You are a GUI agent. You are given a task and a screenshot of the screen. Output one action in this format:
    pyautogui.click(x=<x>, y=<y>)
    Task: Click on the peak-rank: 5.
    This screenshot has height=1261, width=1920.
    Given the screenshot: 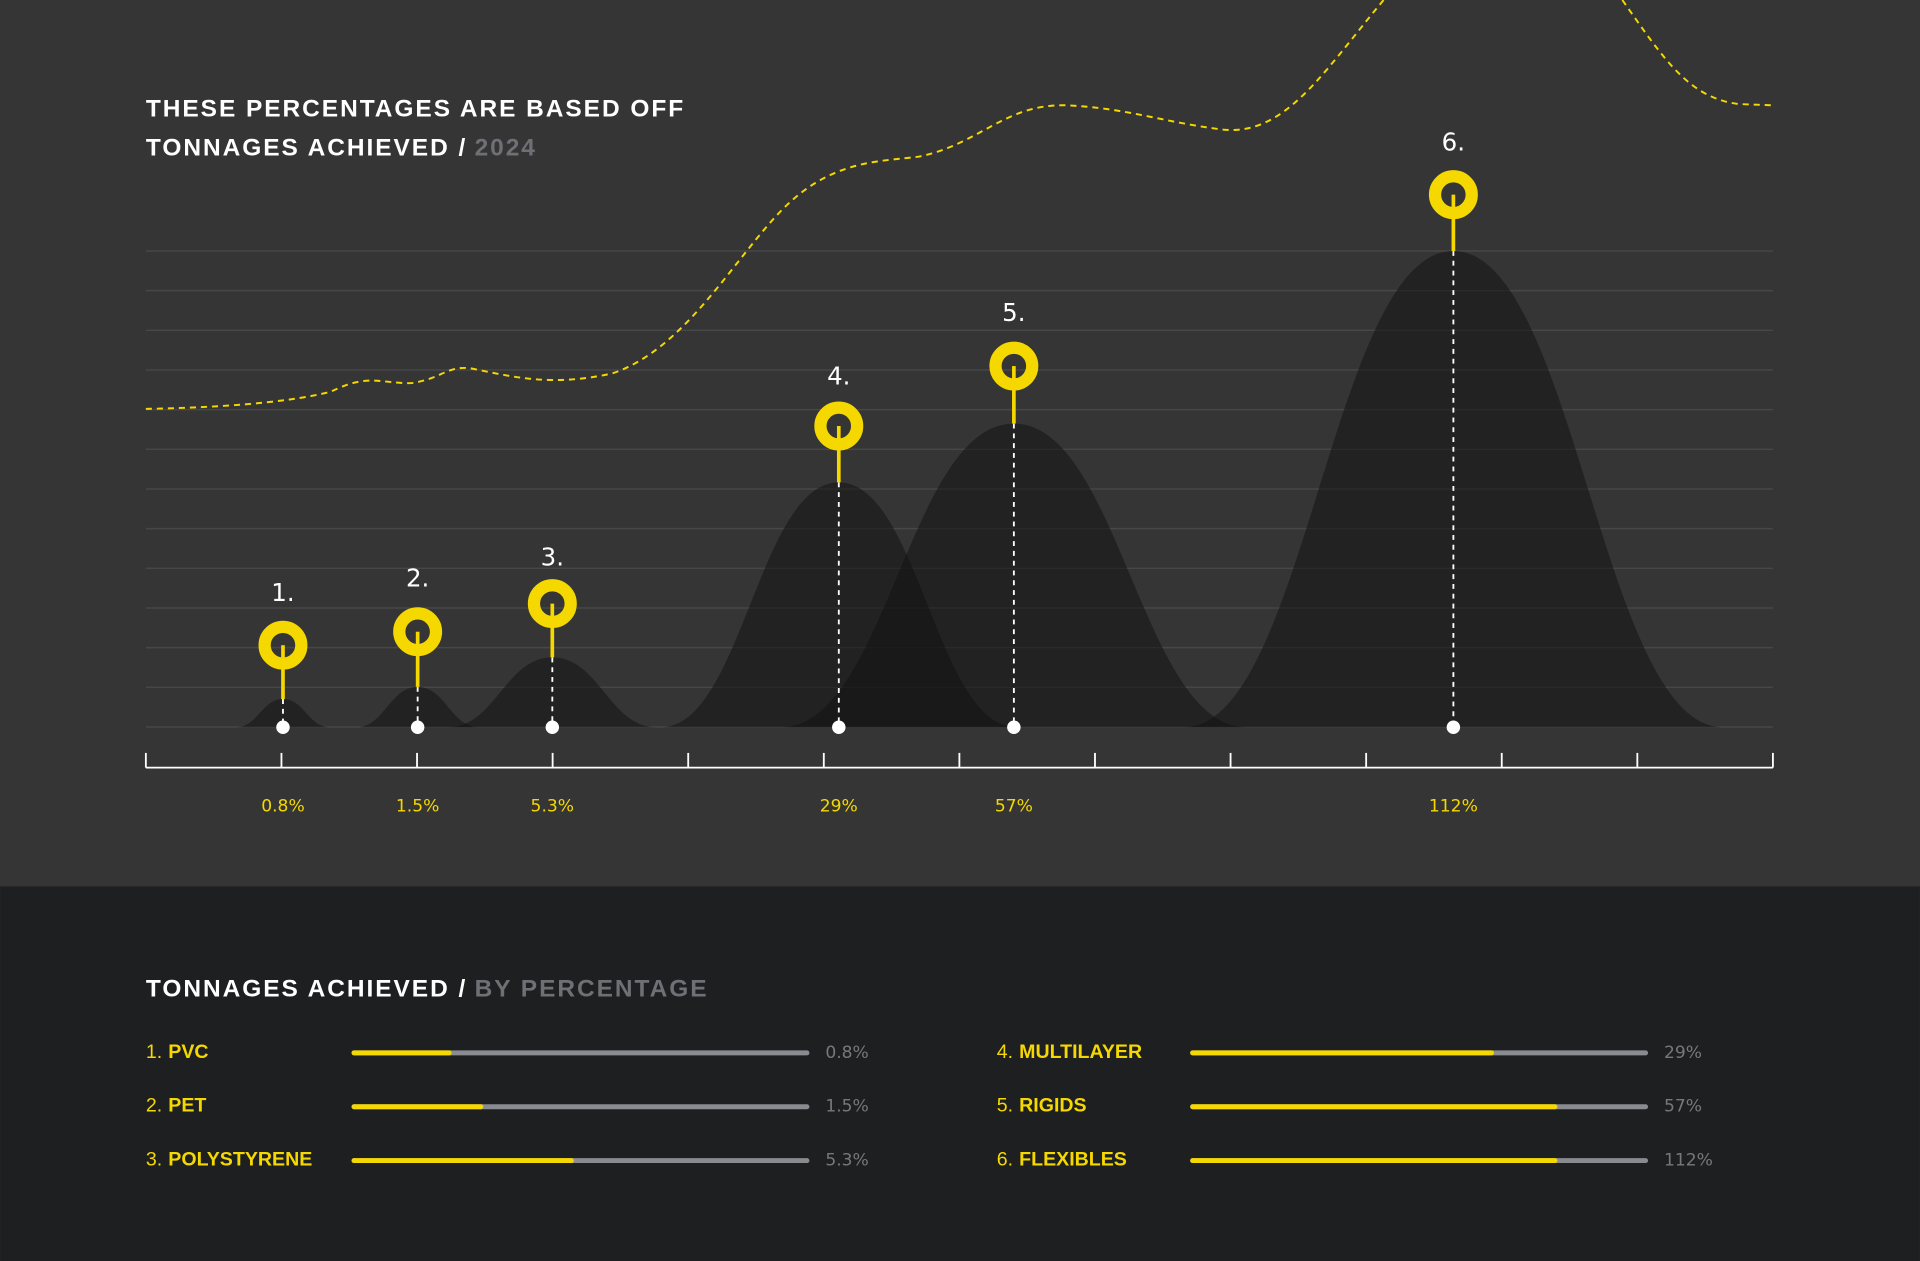 What is the action you would take?
    pyautogui.click(x=1013, y=312)
    